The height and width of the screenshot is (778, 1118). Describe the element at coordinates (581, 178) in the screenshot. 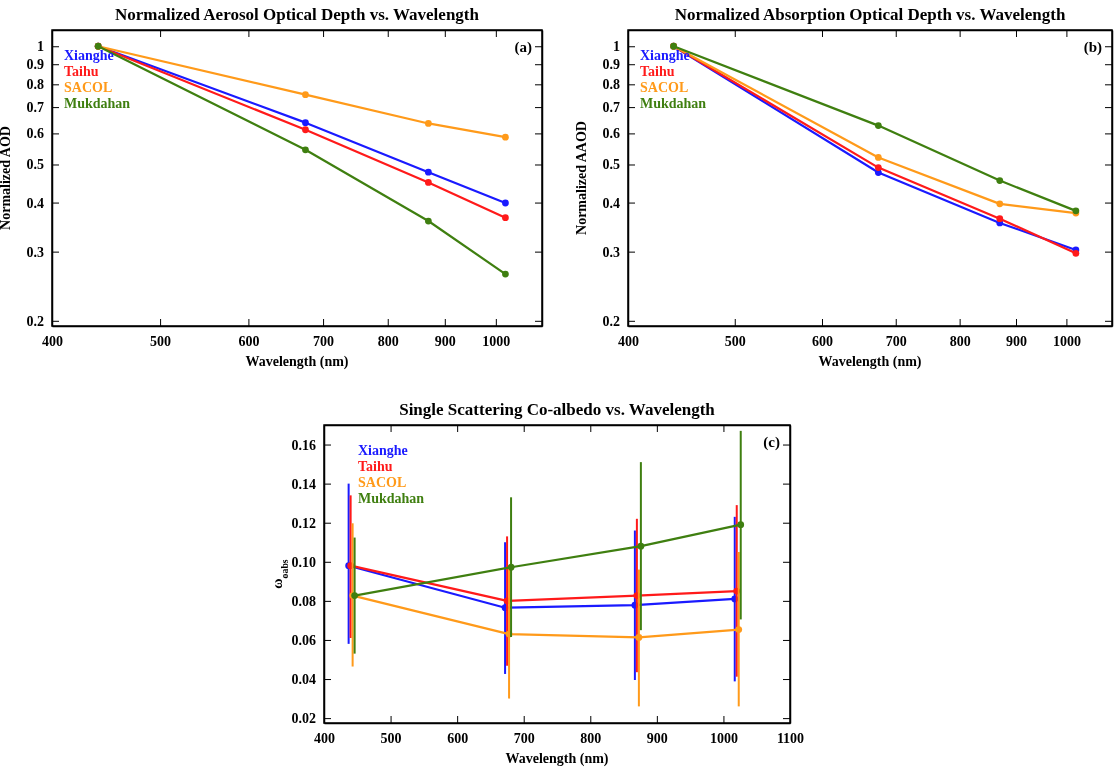

I see `y-axis-title: Normalized AAOD` at that location.